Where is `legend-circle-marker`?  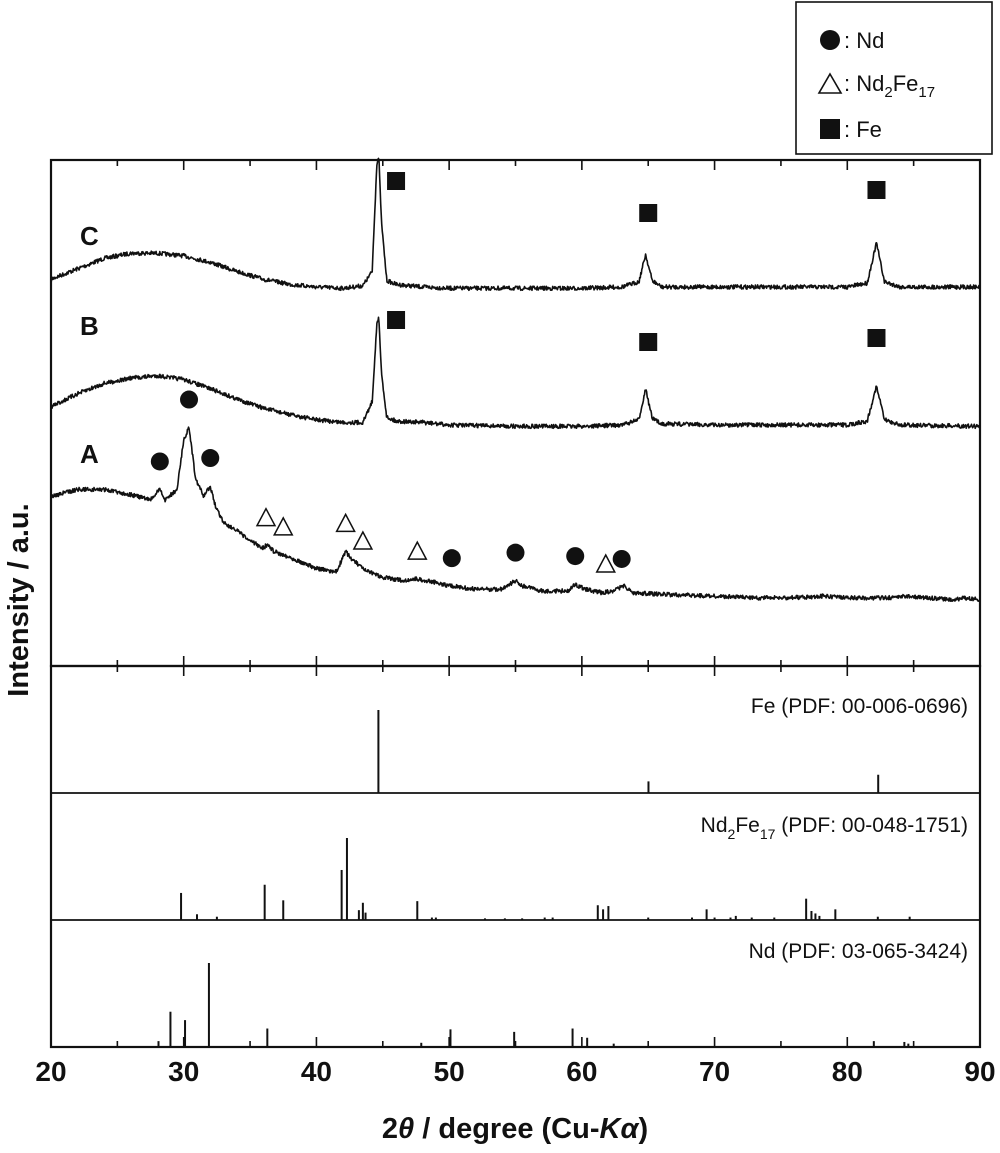
legend-circle-marker is located at coordinates (830, 40).